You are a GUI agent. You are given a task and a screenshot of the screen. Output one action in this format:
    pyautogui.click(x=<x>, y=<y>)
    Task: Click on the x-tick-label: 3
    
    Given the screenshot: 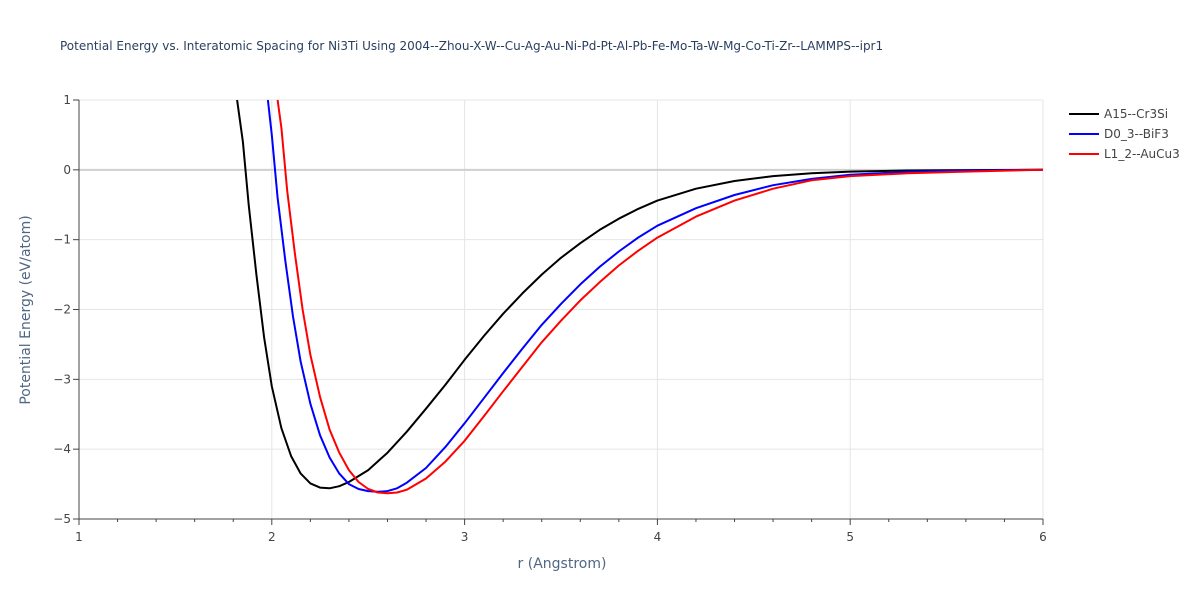 What is the action you would take?
    pyautogui.click(x=465, y=537)
    